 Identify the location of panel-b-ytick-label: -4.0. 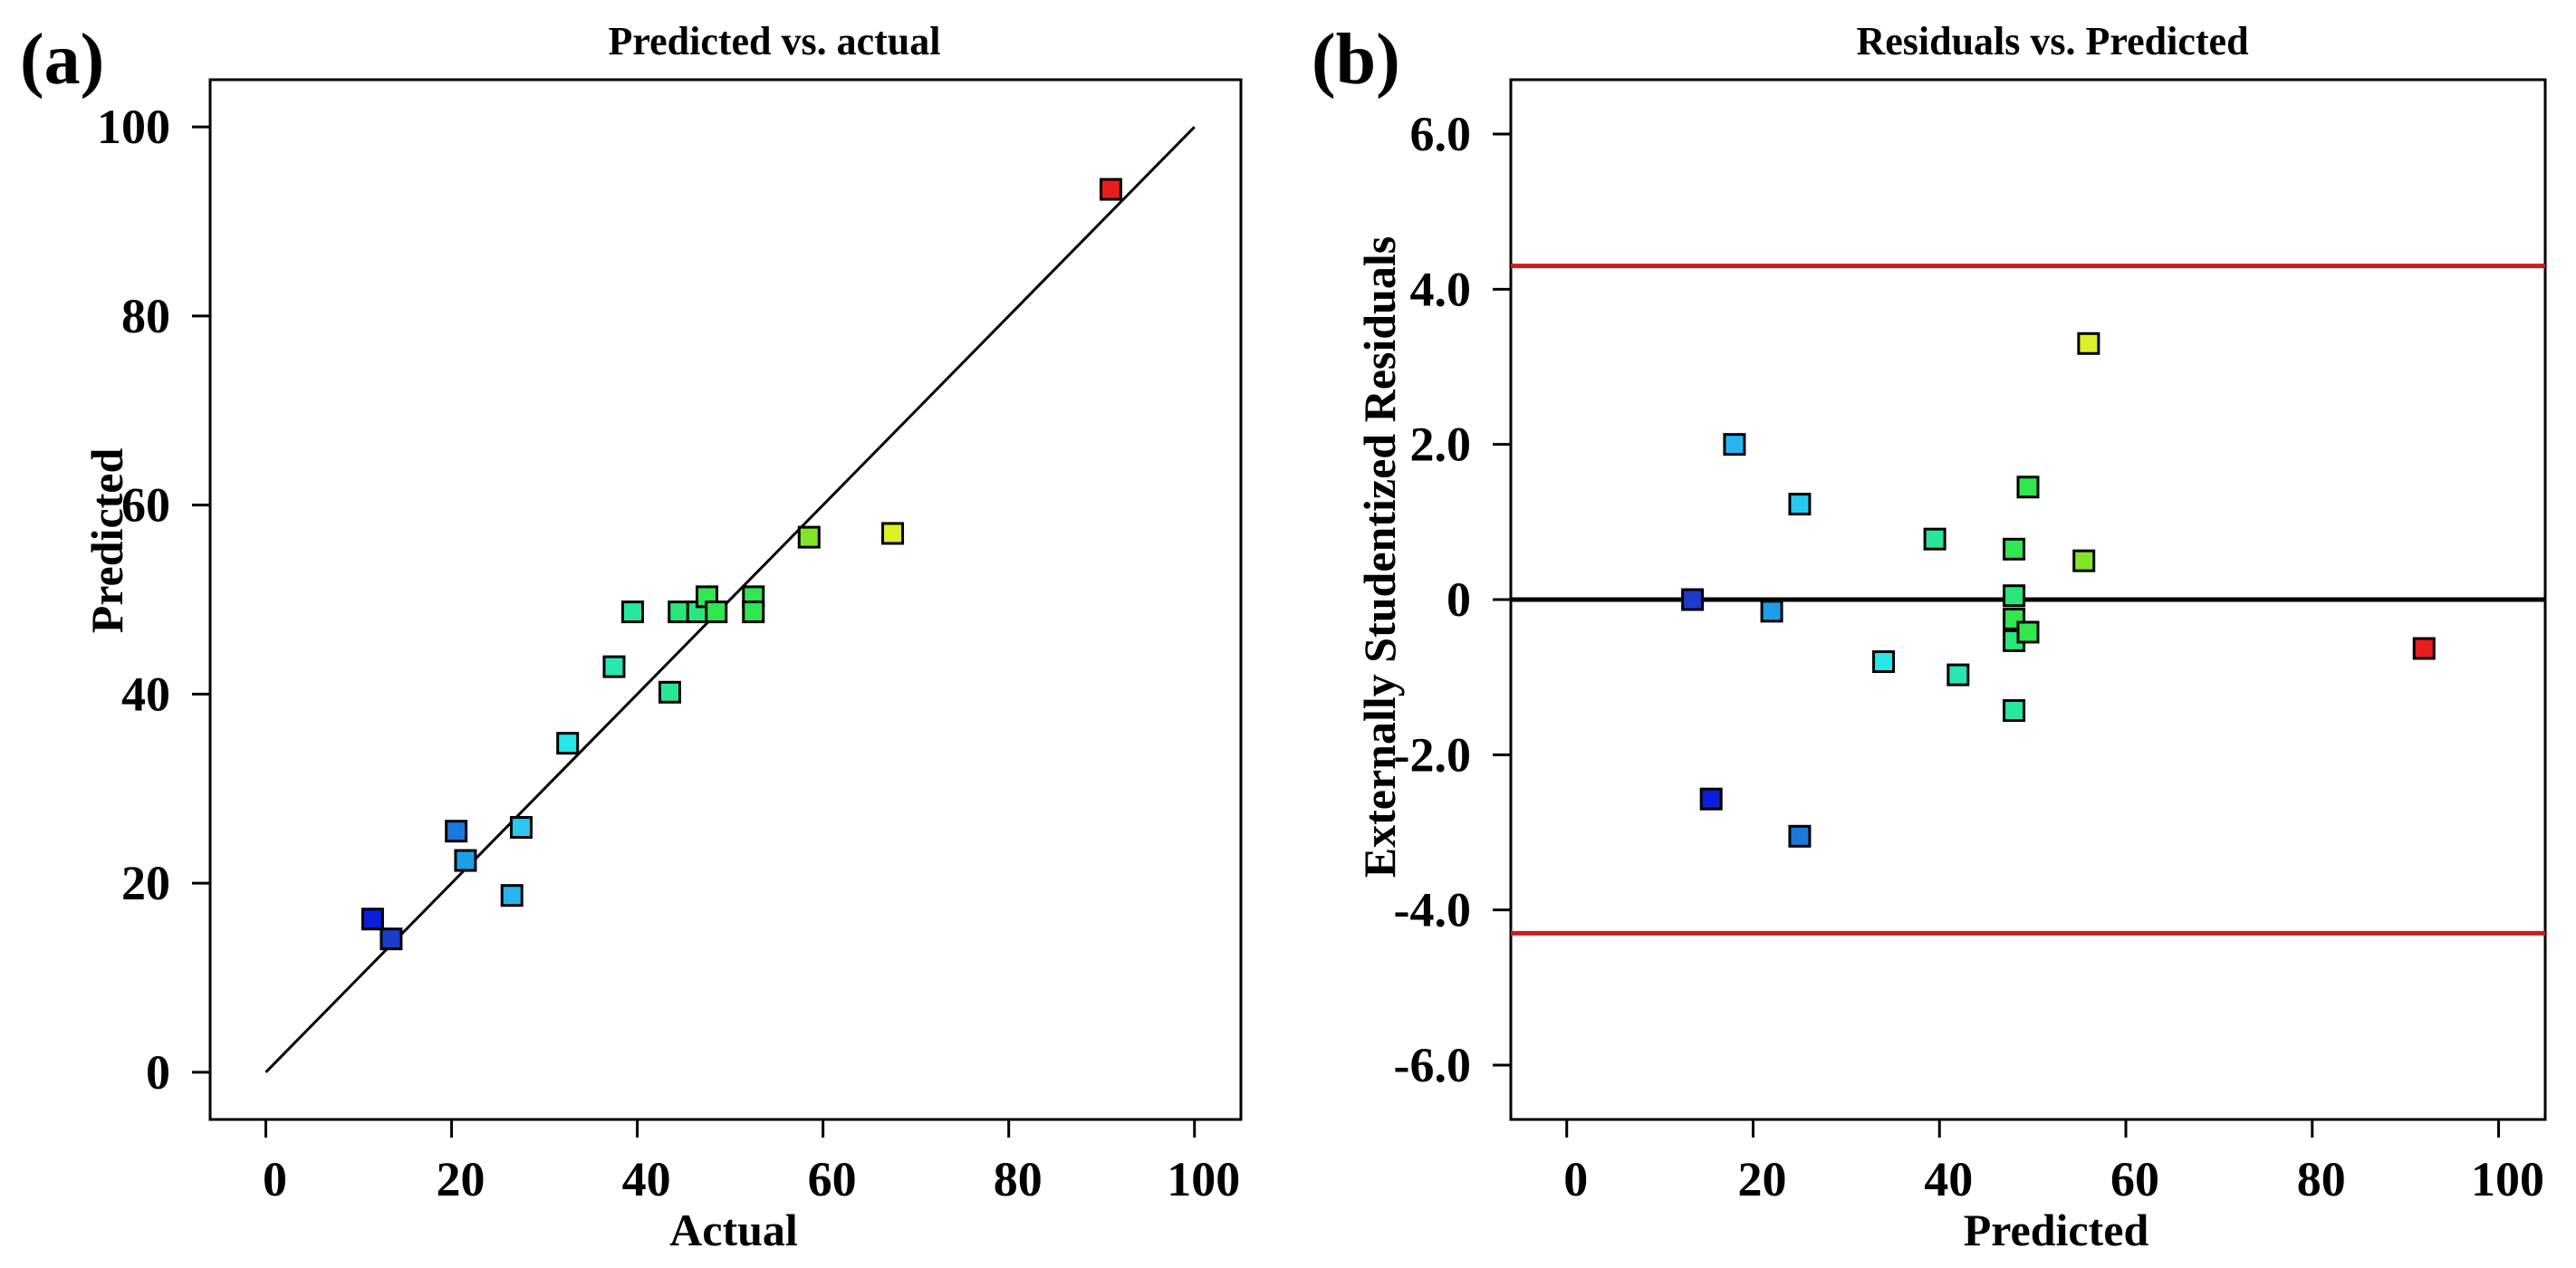
(1432, 910).